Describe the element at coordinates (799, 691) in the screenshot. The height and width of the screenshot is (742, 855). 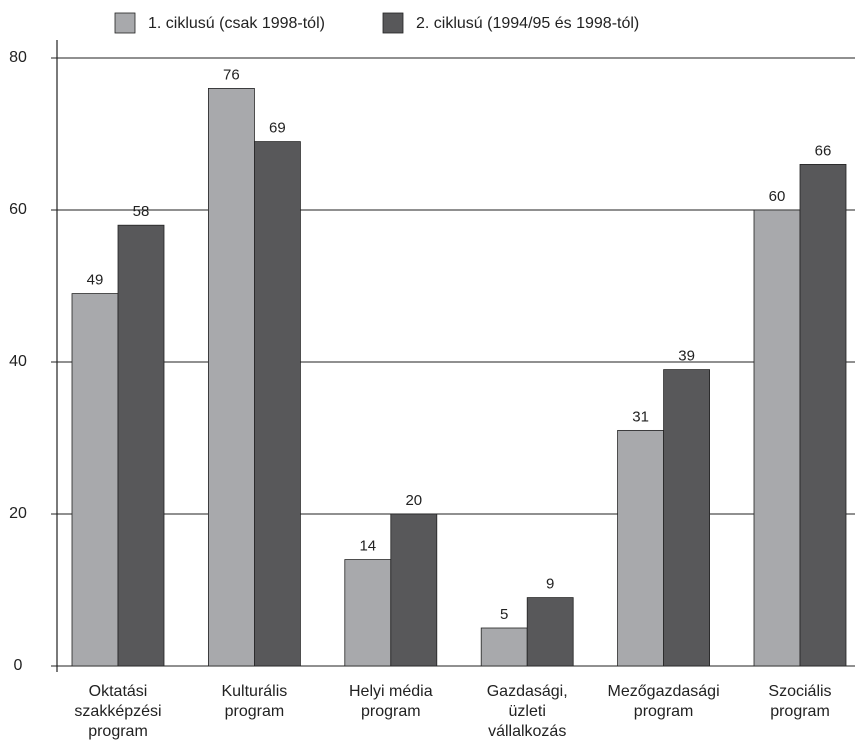
I see `x-tick-label: Szociális` at that location.